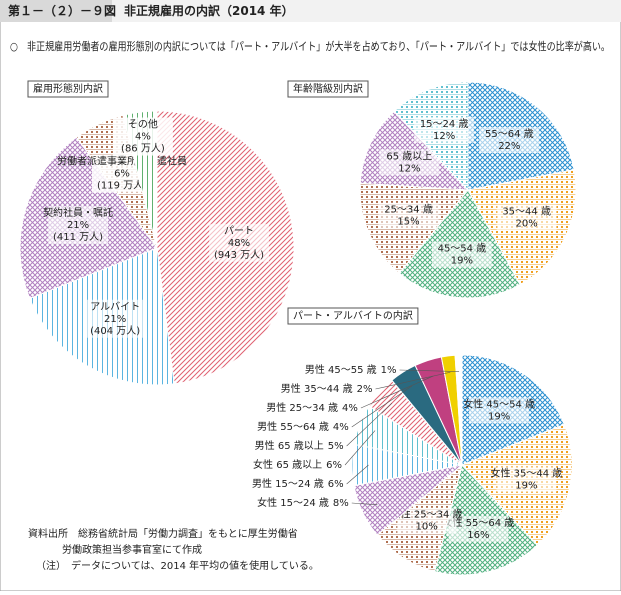 Image resolution: width=621 pixels, height=595 pixels. I want to click on slice-label: (943 万人), so click(239, 255).